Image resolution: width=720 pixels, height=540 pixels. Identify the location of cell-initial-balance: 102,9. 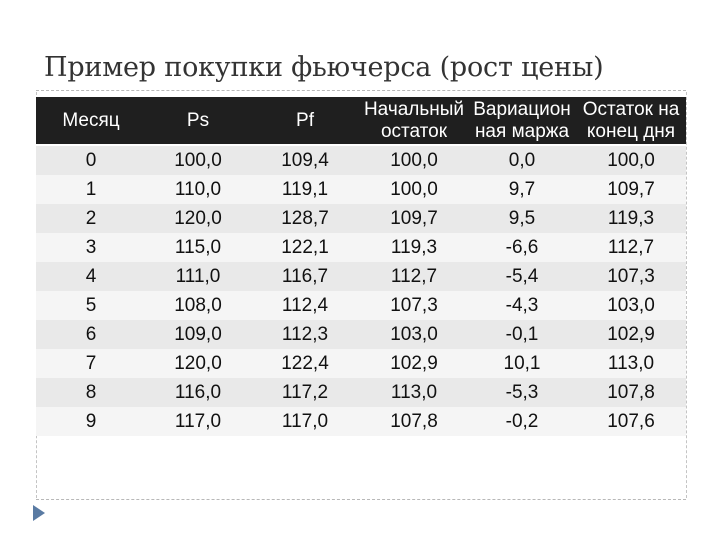
(414, 363).